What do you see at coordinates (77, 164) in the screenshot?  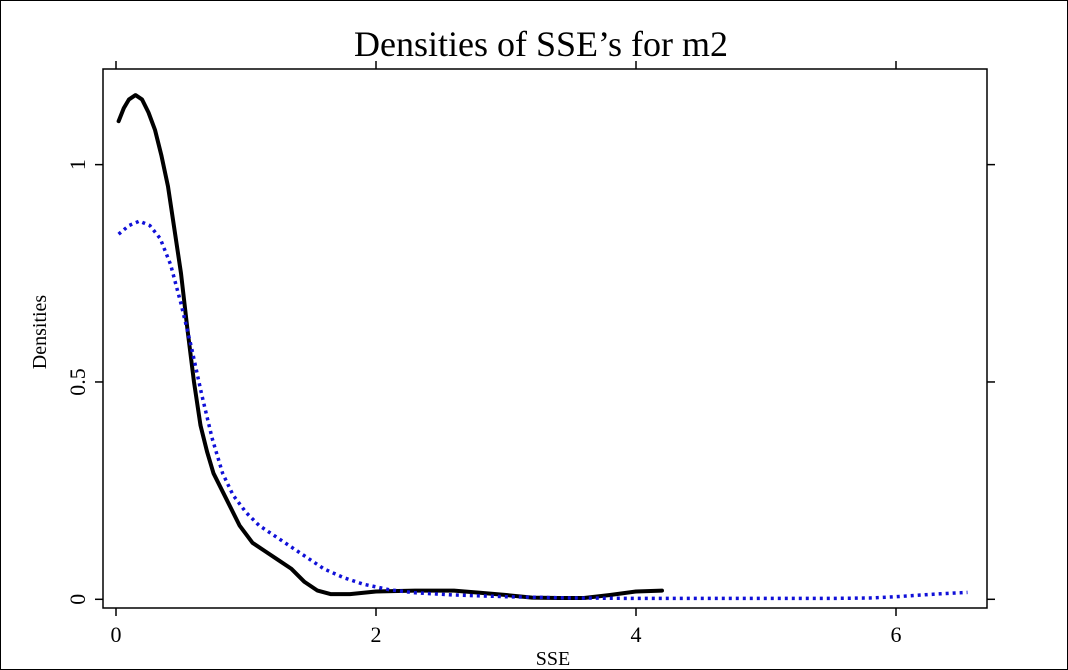 I see `y-tick-label: 1` at bounding box center [77, 164].